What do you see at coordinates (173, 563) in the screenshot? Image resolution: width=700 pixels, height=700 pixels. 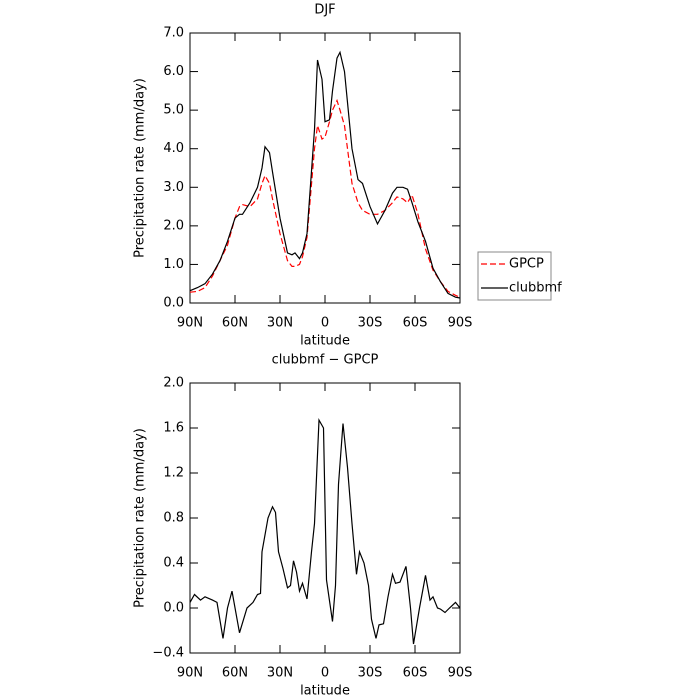 I see `y-tick-label: 0.4` at bounding box center [173, 563].